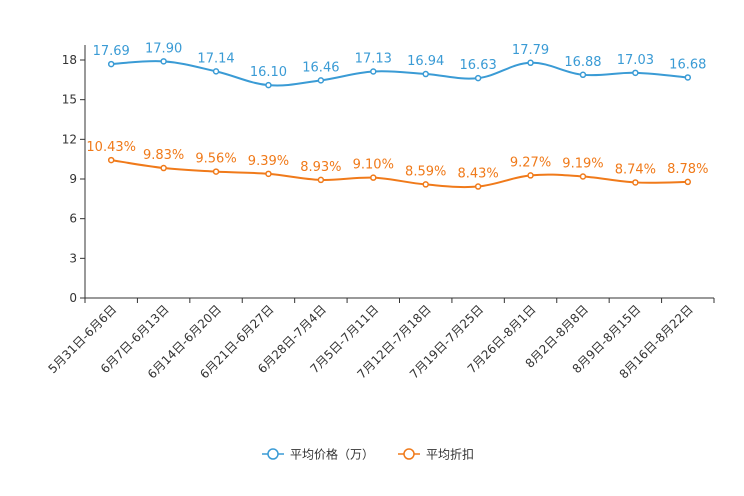 This screenshot has width=744, height=496. Describe the element at coordinates (69, 139) in the screenshot. I see `y-tick-label: 12` at that location.